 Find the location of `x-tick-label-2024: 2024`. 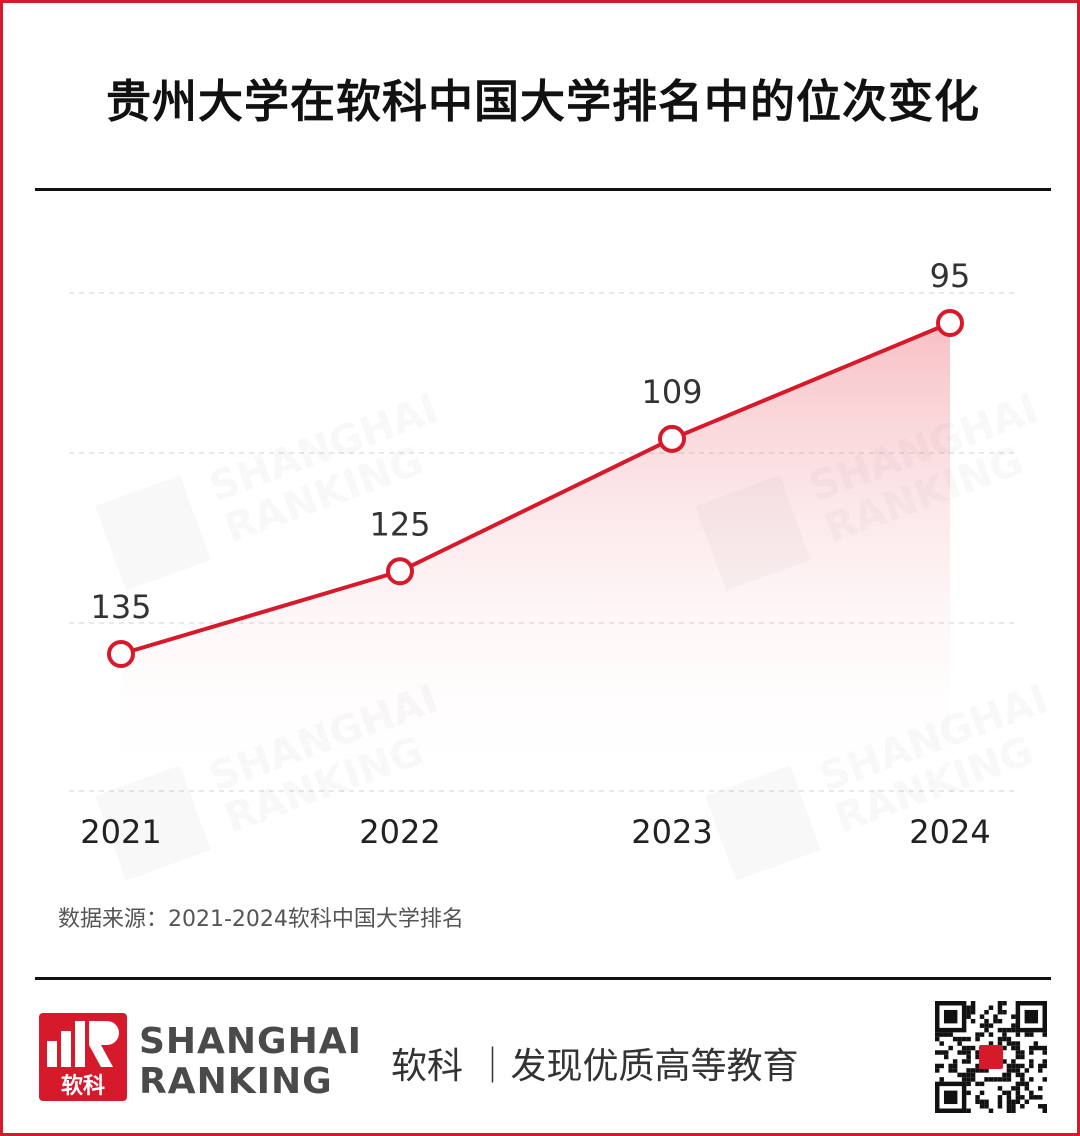

x-tick-label-2024: 2024 is located at coordinates (949, 832).